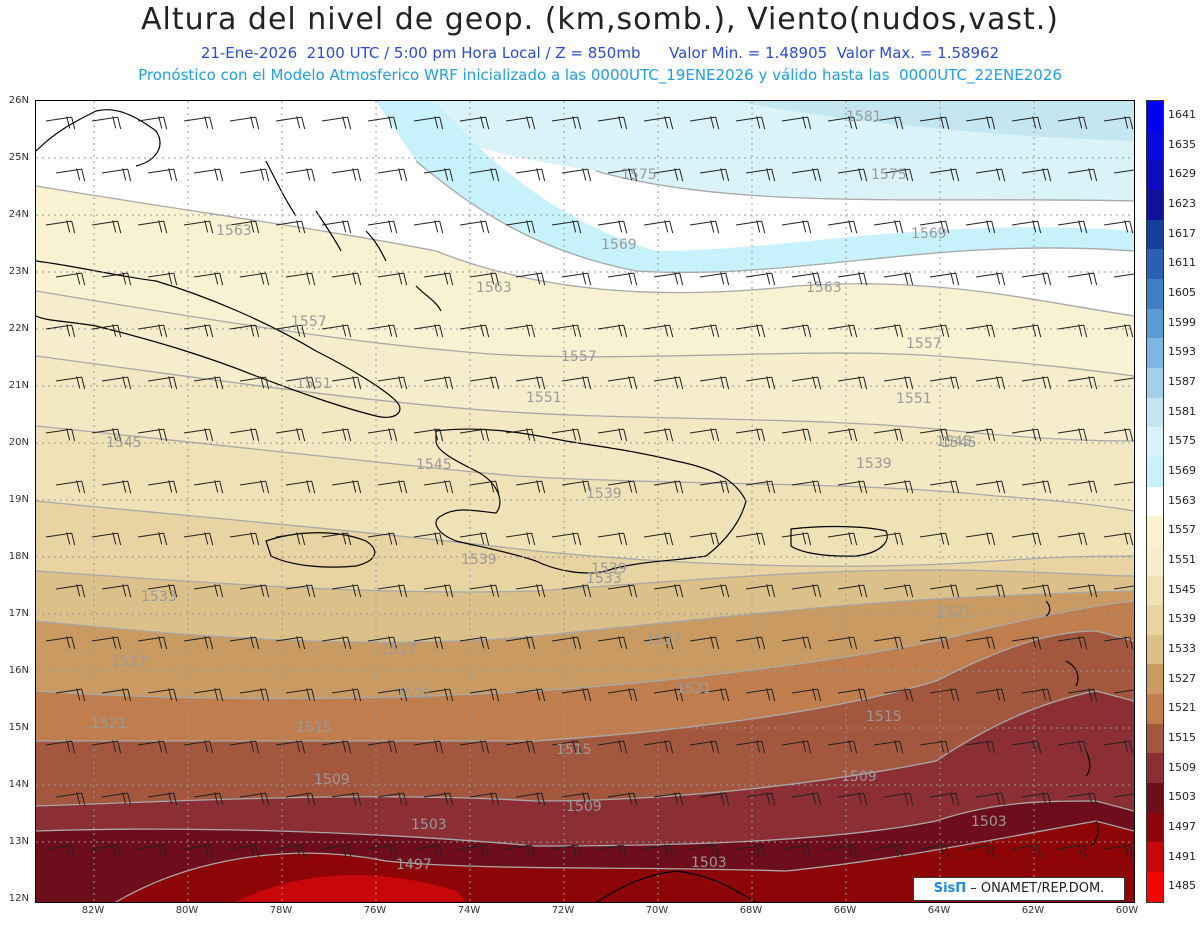 The height and width of the screenshot is (927, 1200). What do you see at coordinates (1182, 381) in the screenshot?
I see `colorbar-label: 1587` at bounding box center [1182, 381].